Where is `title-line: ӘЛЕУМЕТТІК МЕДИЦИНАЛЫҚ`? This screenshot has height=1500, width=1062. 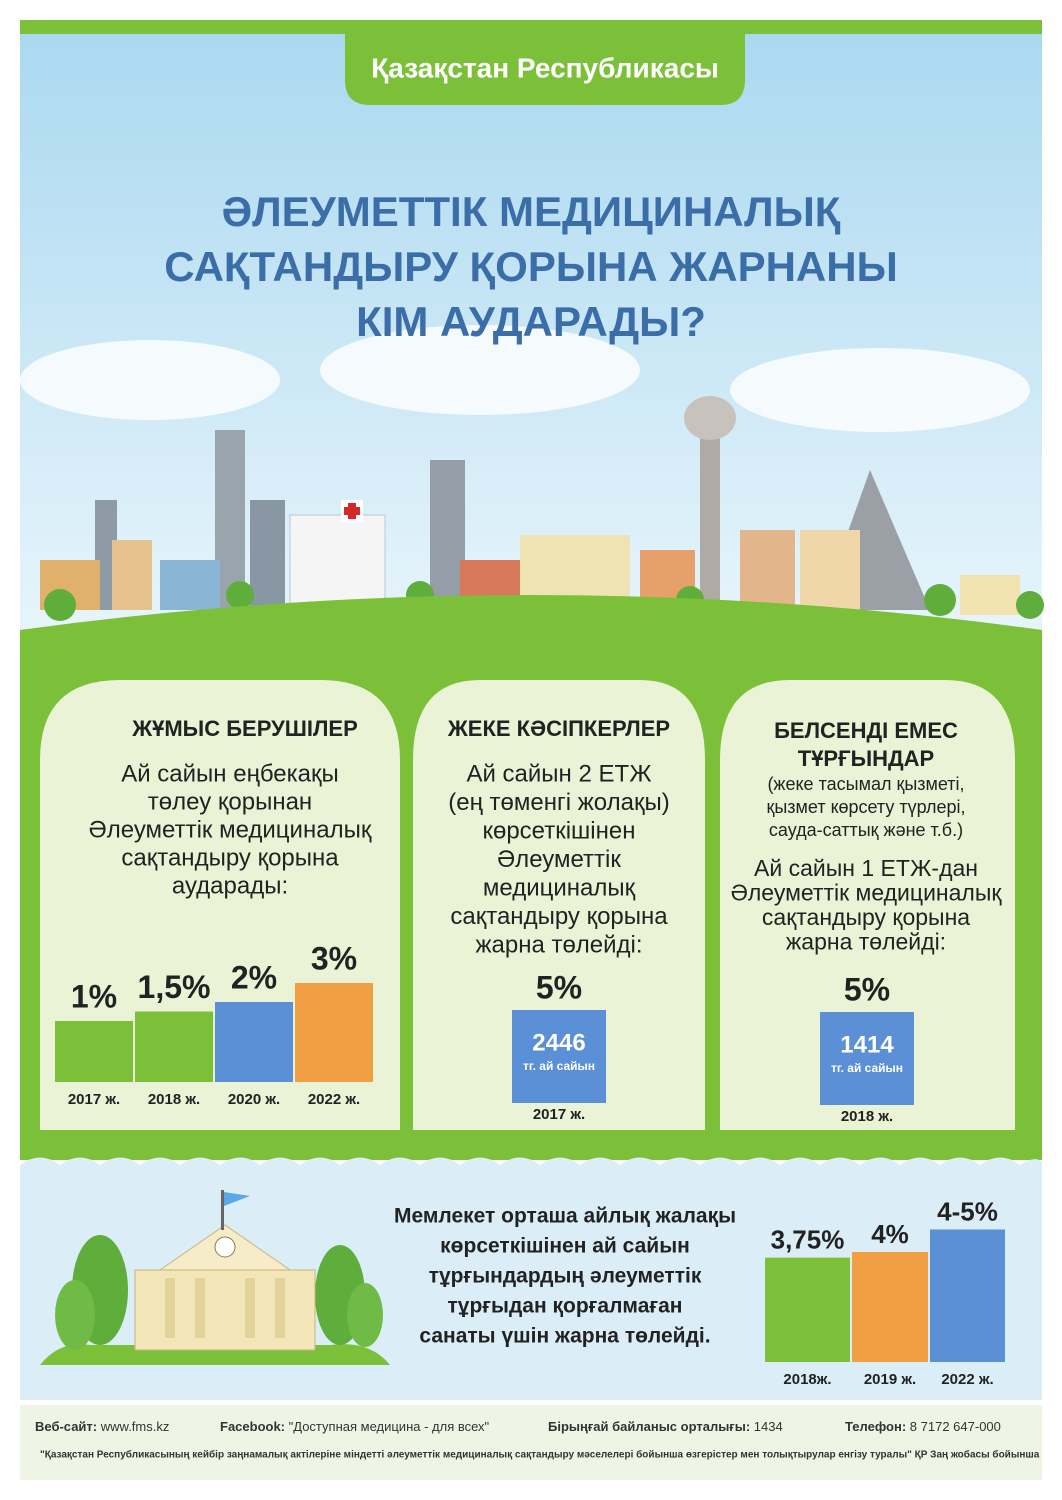 title-line: ӘЛЕУМЕТТІК МЕДИЦИНАЛЫҚ is located at coordinates (531, 211).